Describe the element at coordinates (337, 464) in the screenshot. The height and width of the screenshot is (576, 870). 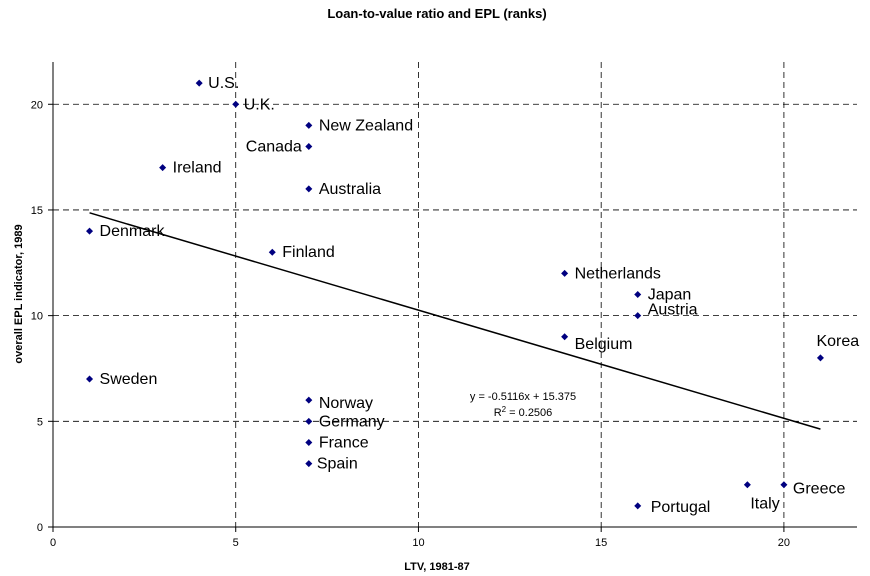
I see `data-point-label: Spain` at that location.